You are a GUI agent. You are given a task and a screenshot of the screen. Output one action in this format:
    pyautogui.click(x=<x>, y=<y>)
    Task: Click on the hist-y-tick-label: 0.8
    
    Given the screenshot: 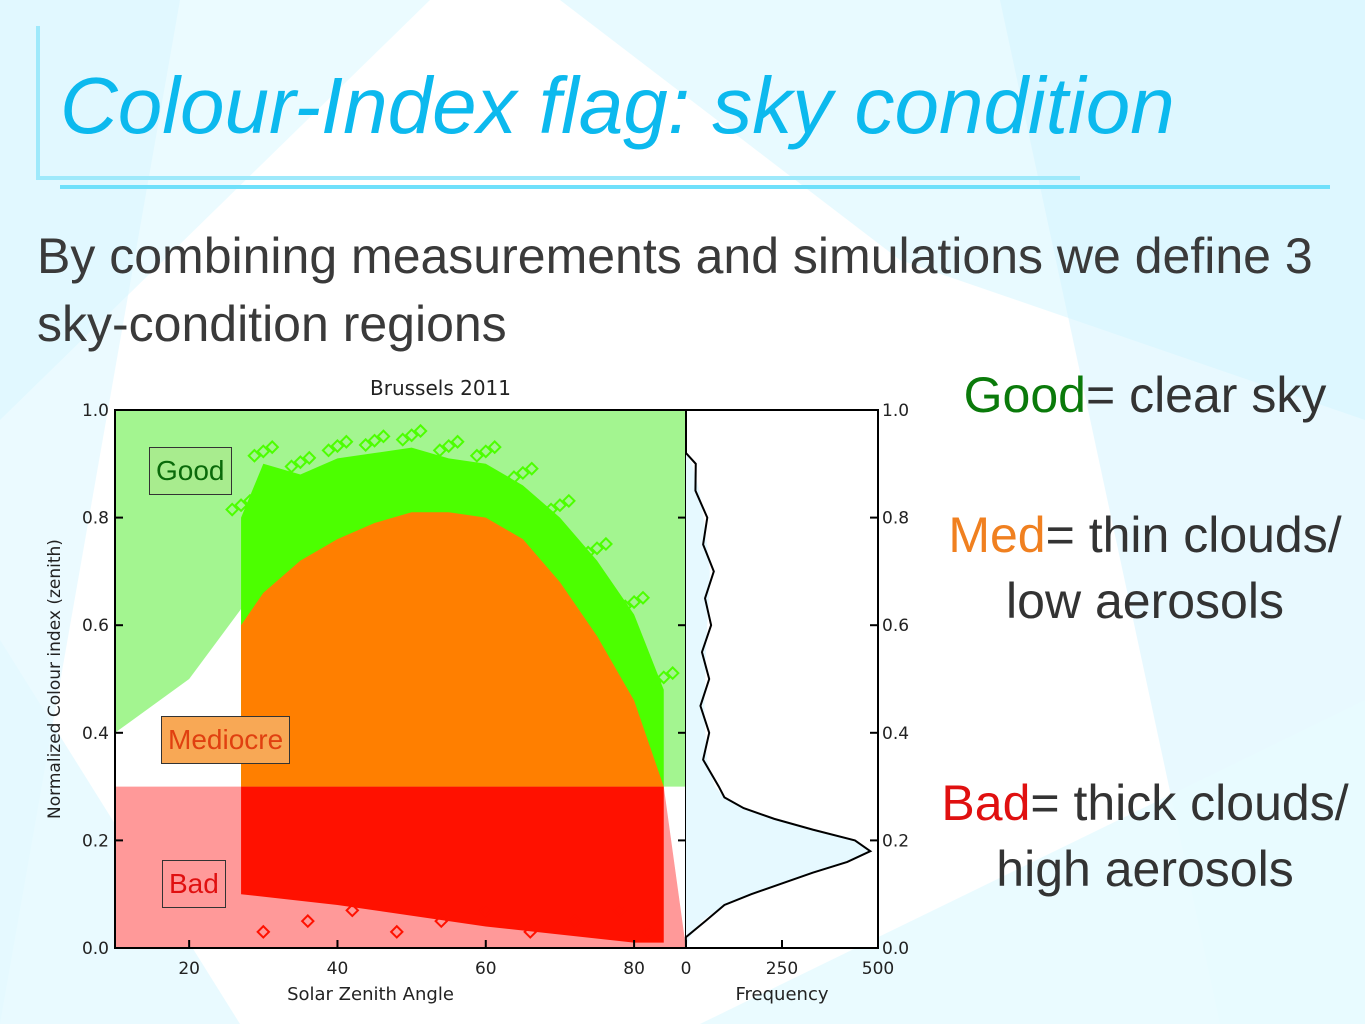 What is the action you would take?
    pyautogui.click(x=895, y=519)
    